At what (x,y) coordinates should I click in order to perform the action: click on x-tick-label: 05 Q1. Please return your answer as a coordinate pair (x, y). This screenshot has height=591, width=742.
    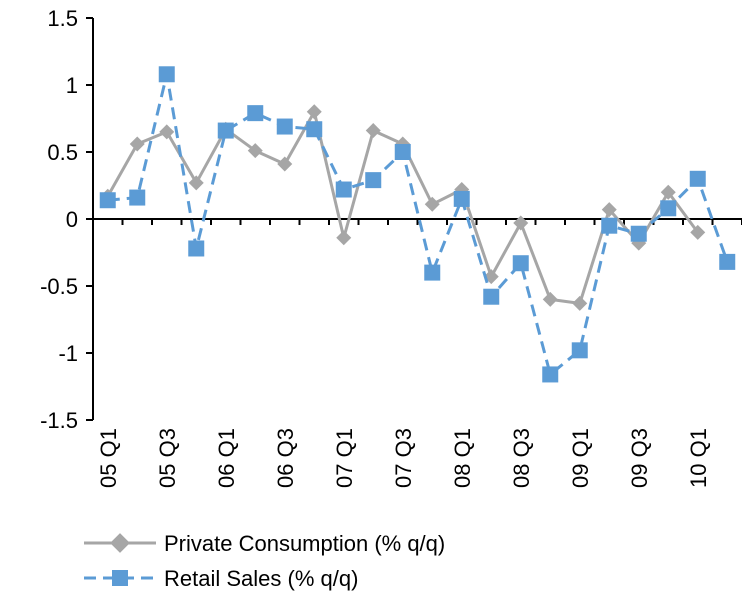
    Looking at the image, I should click on (108, 458).